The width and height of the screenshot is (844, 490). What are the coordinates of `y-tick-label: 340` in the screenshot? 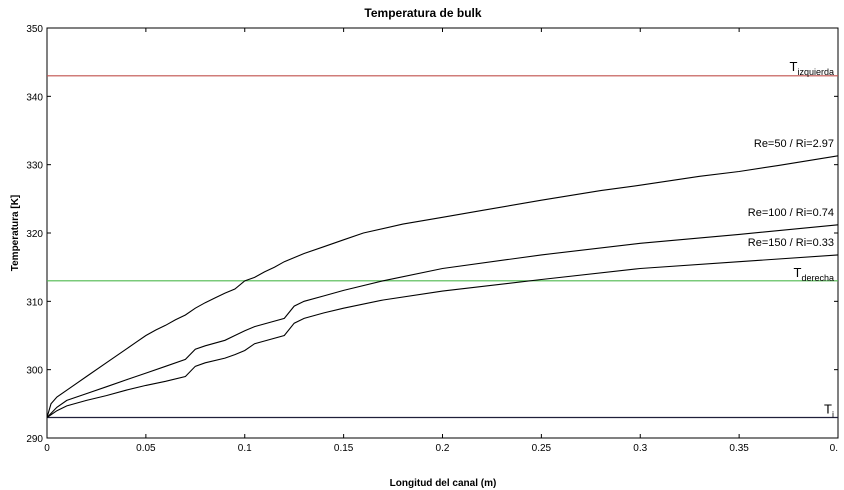 It's located at (34, 97).